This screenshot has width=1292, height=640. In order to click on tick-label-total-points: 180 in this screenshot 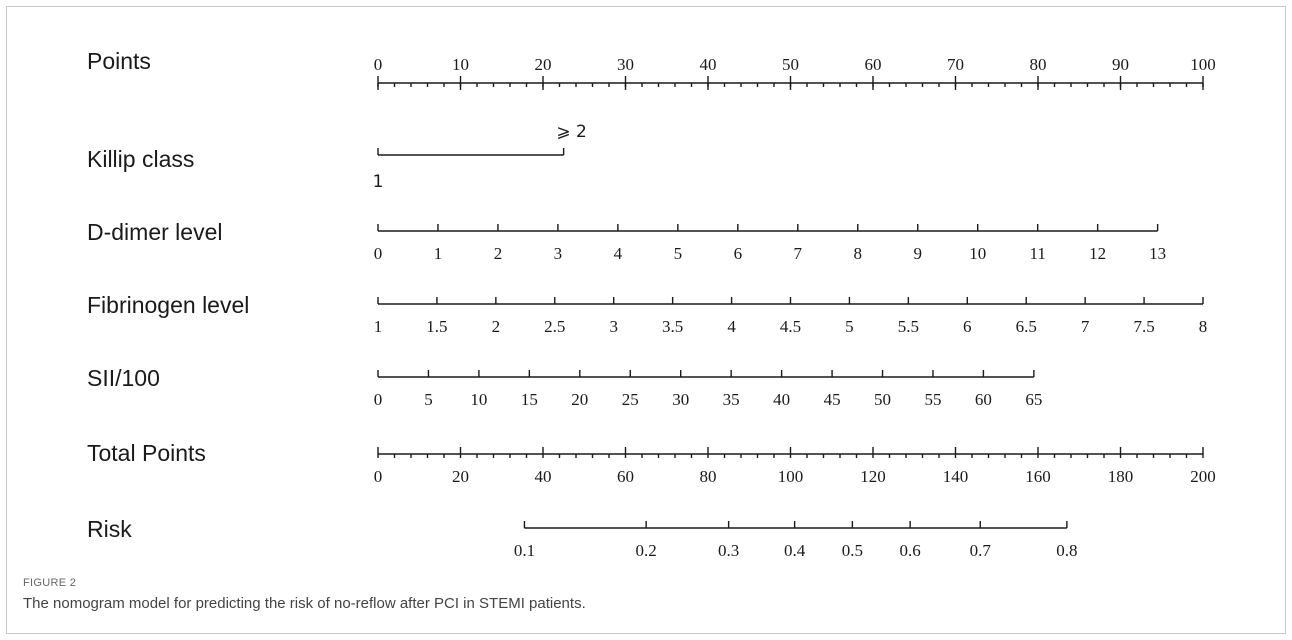, I will do `click(1121, 476)`.